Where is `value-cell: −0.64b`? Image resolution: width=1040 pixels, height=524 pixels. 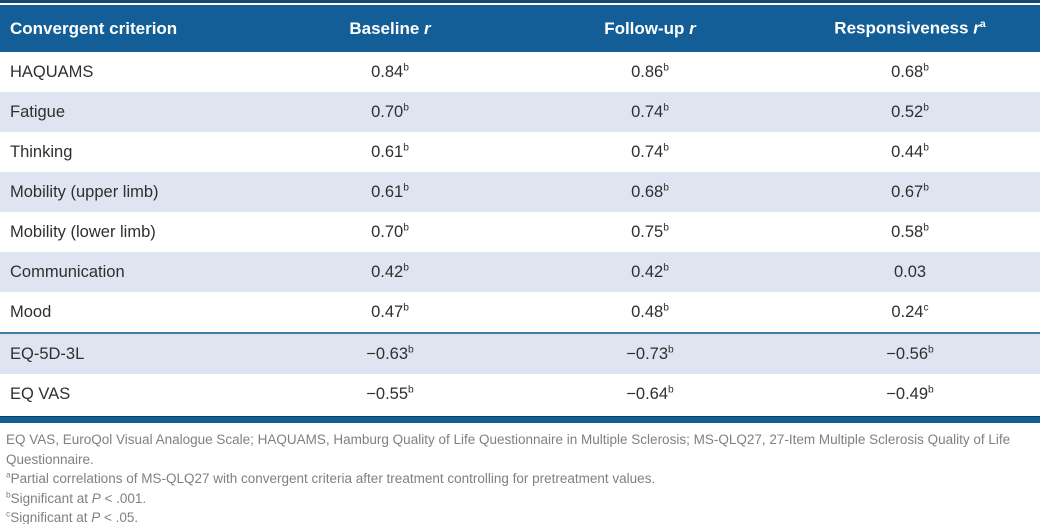
value-cell: −0.64b is located at coordinates (650, 393).